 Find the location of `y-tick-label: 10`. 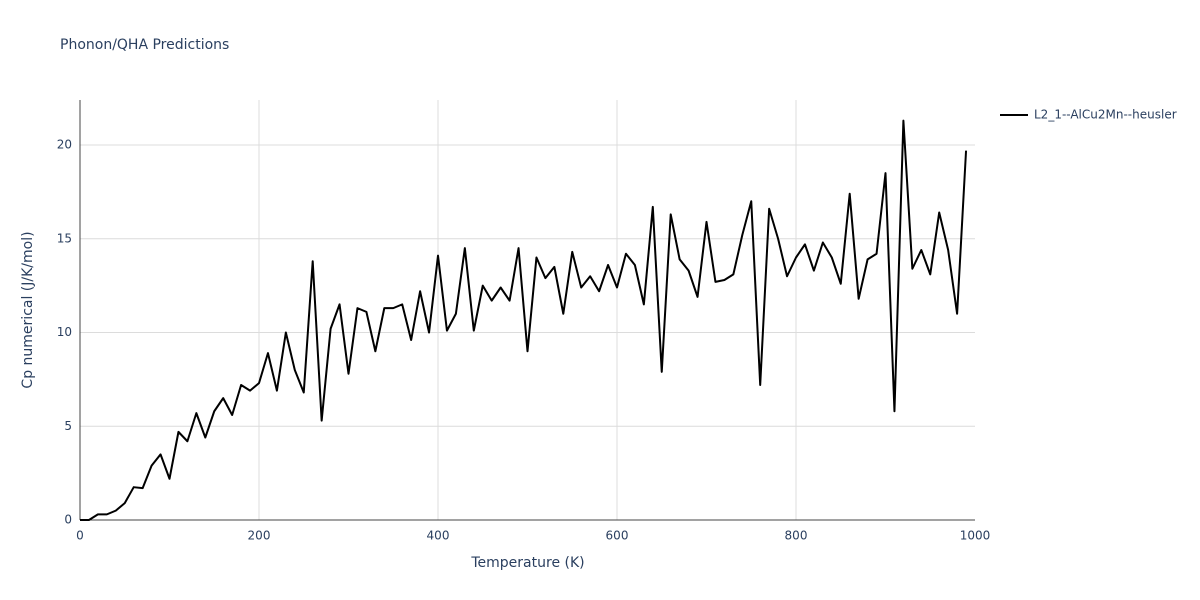

y-tick-label: 10 is located at coordinates (64, 332).